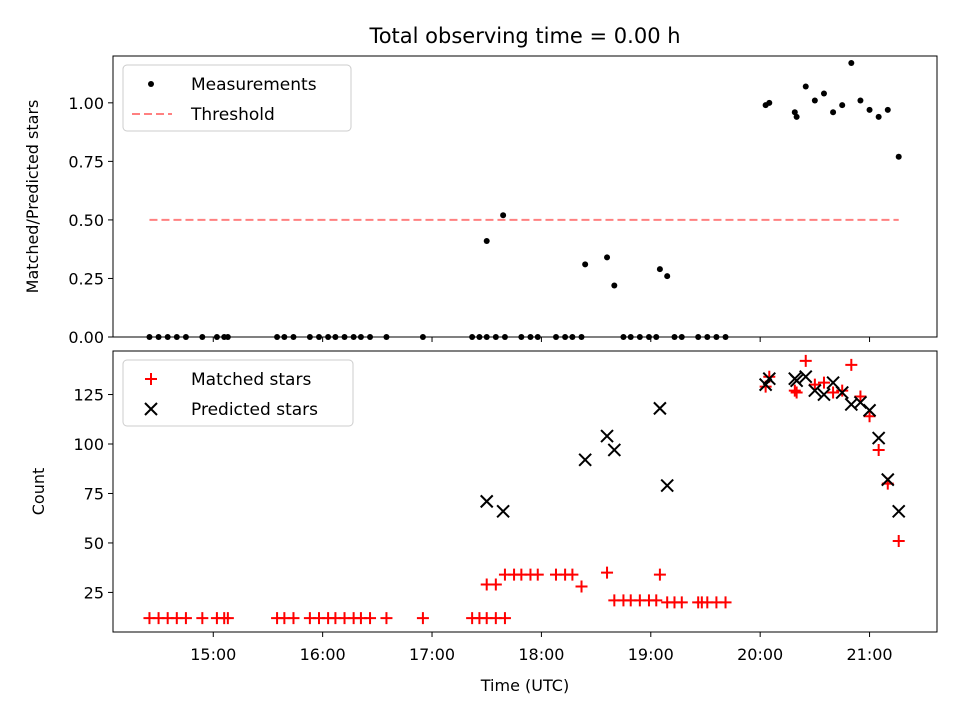  Describe the element at coordinates (86, 161) in the screenshot. I see `y-tick-label: 0.75` at that location.